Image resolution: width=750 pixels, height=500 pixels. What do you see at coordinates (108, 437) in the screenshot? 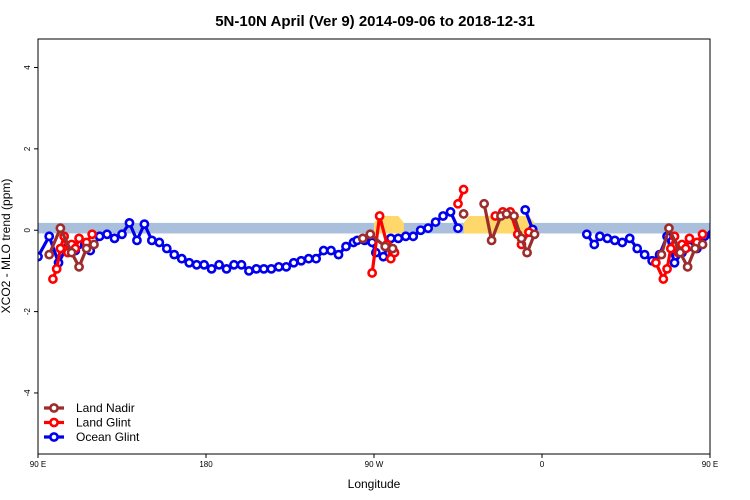
I see `legend-label: Ocean Glint` at bounding box center [108, 437].